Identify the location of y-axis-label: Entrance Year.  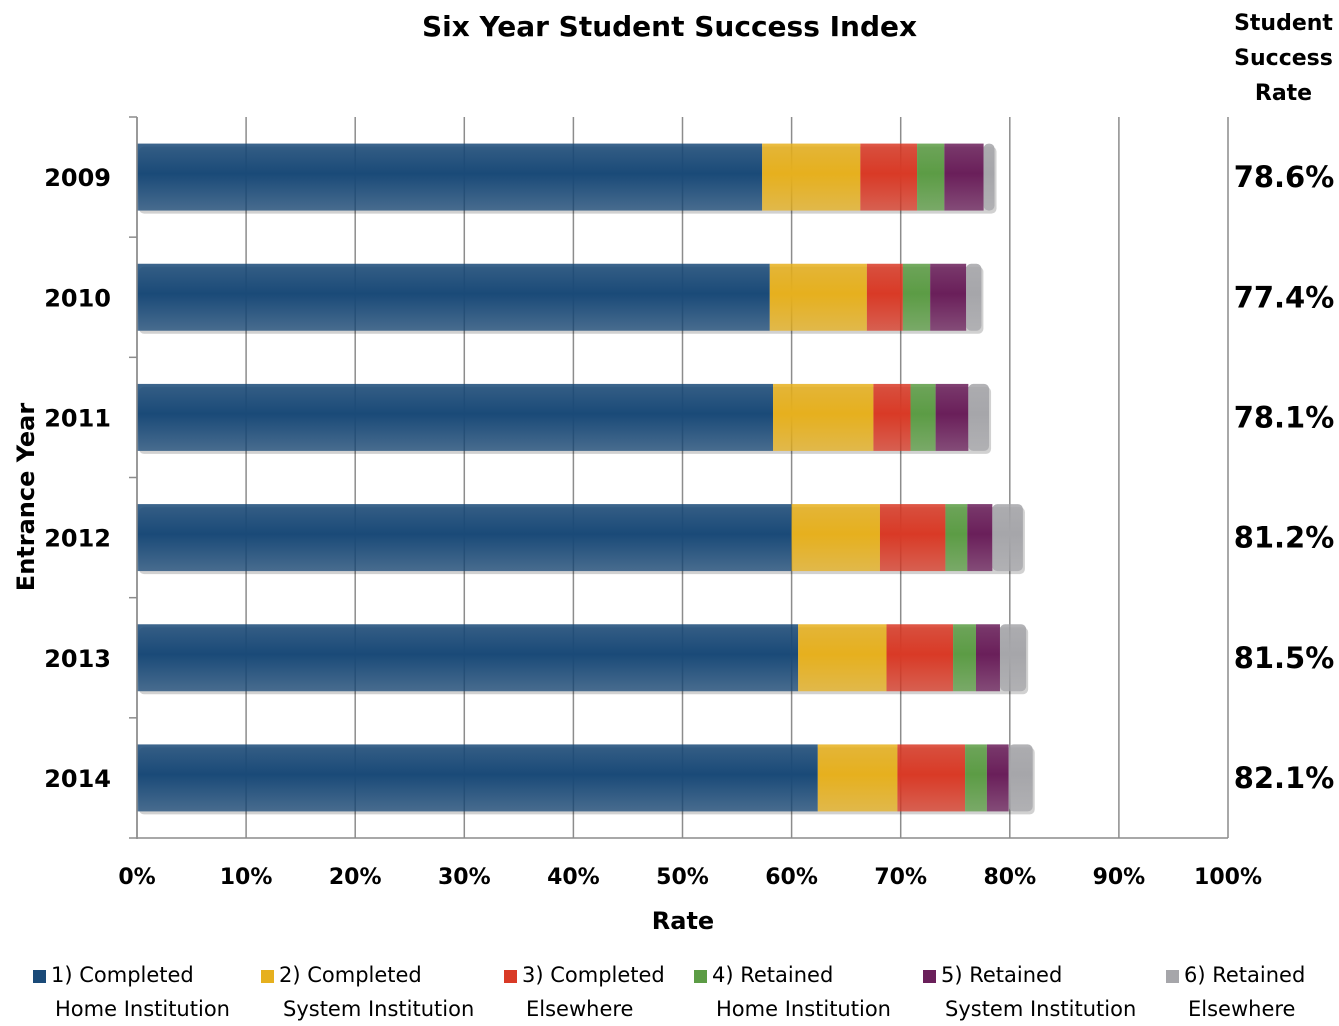
(26, 497).